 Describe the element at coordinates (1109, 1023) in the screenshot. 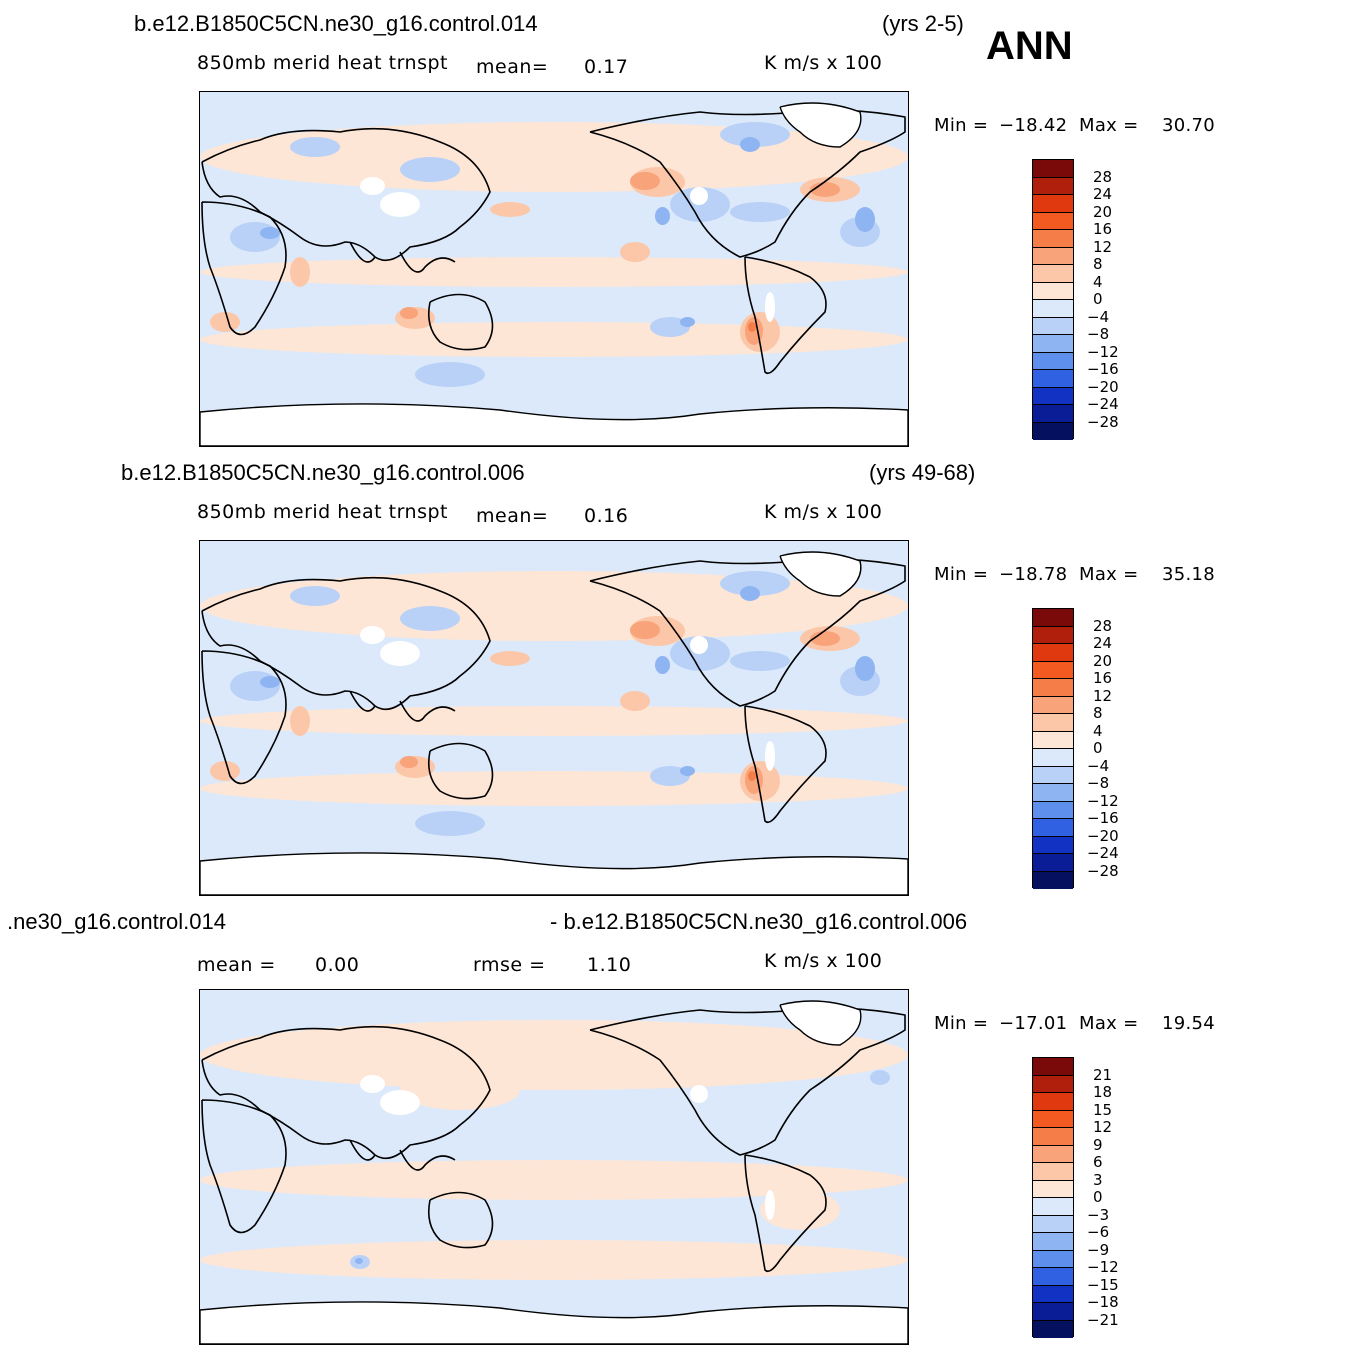

I see `panel3-max-label: Max =` at that location.